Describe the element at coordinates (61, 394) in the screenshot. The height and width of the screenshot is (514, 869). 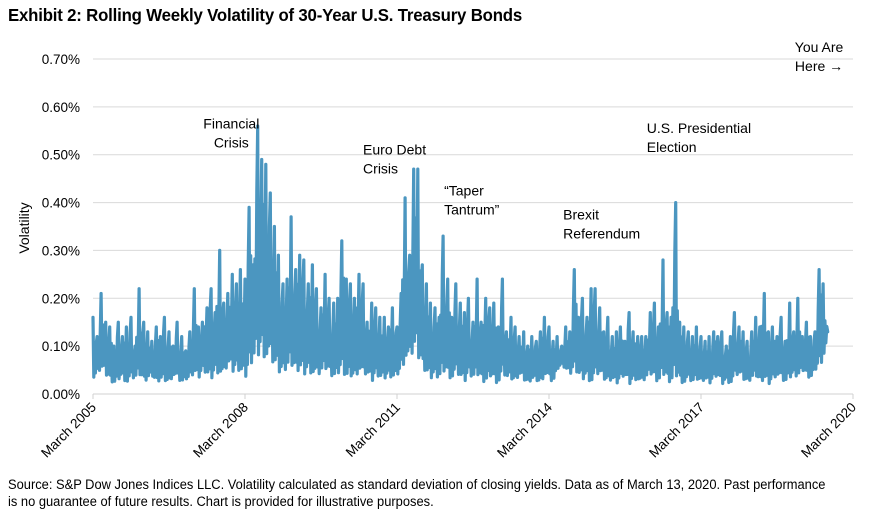
I see `y-tick-label: 0.00%` at that location.